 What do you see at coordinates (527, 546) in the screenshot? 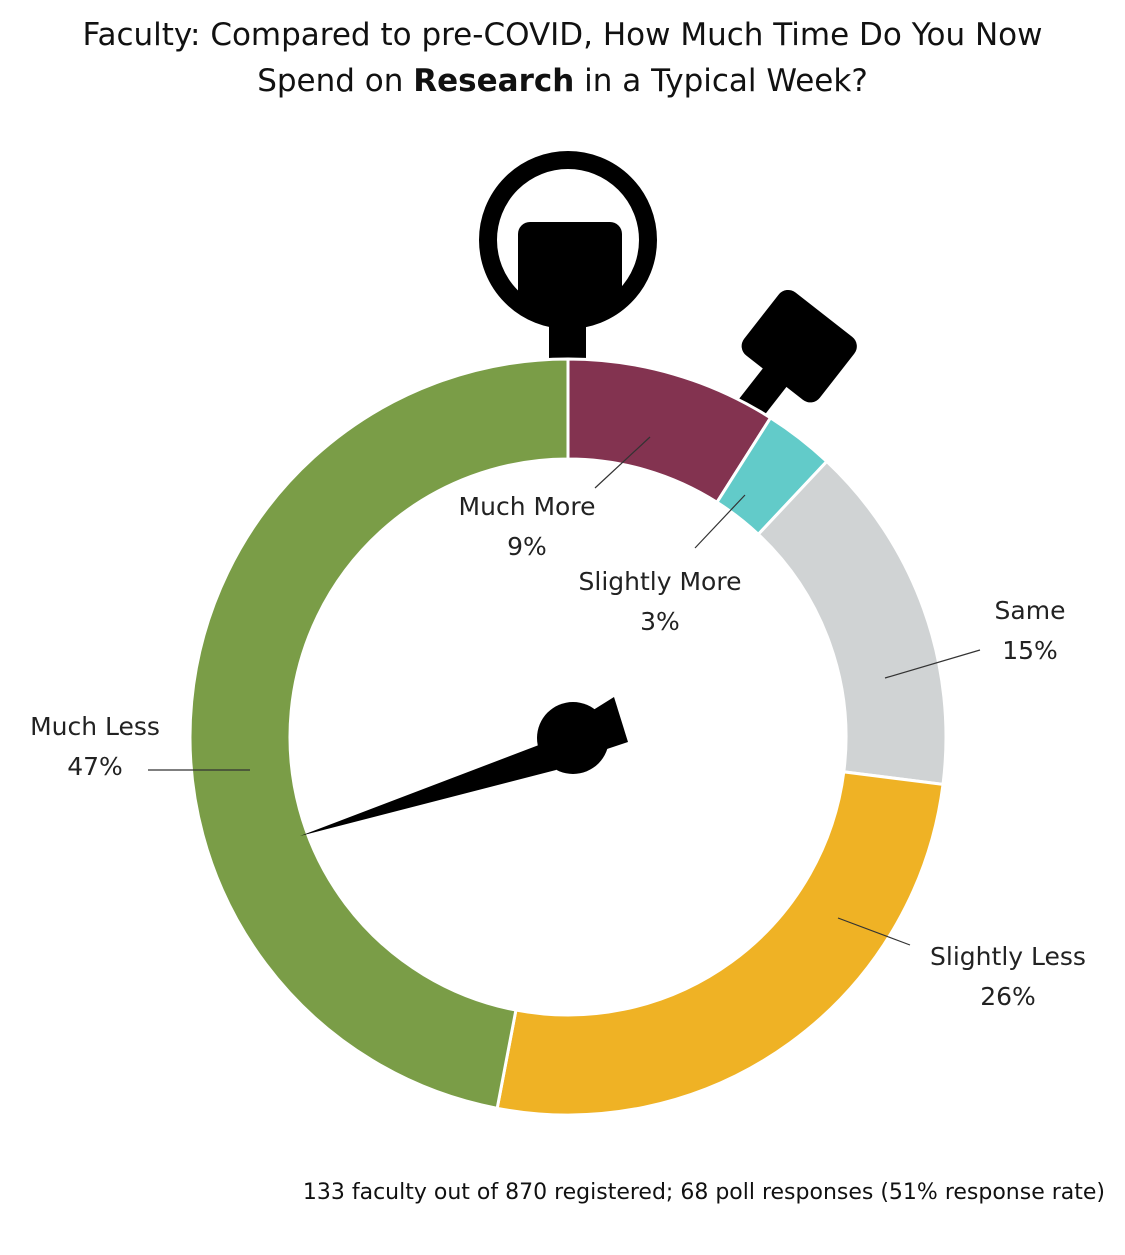
I see `value-label: 9%` at bounding box center [527, 546].